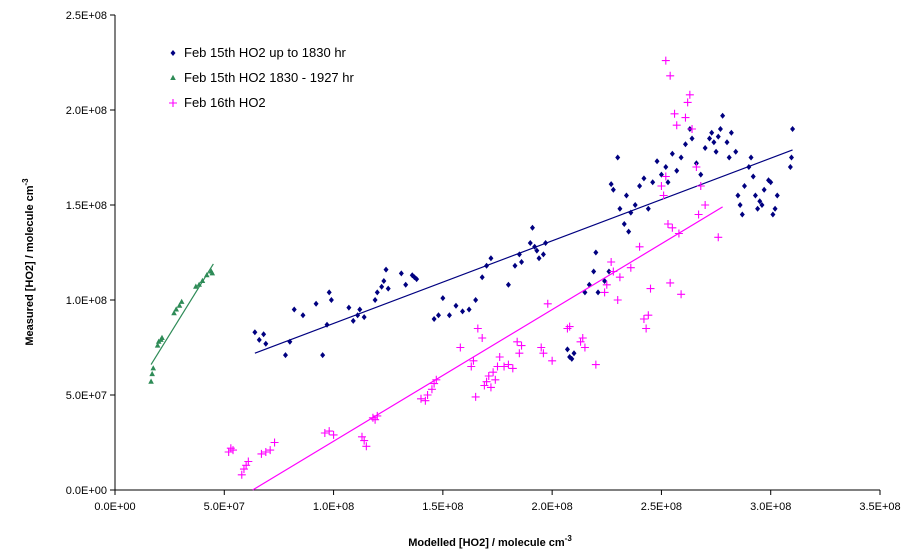  What do you see at coordinates (879, 507) in the screenshot?
I see `x-tick-label: 3.5E+08` at bounding box center [879, 507].